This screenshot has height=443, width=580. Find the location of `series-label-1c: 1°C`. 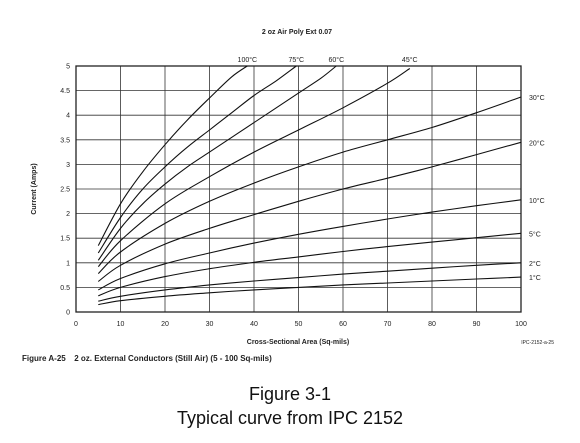

series-label-1c: 1°C is located at coordinates (535, 278).